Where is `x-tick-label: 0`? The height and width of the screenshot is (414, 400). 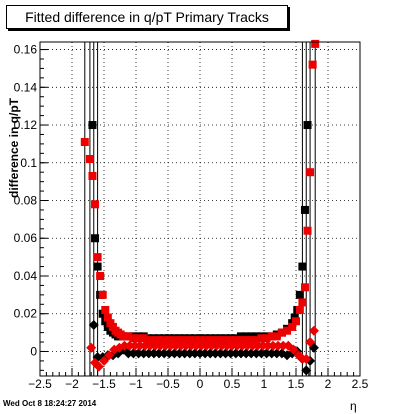
x-tick-label: 0 is located at coordinates (200, 384).